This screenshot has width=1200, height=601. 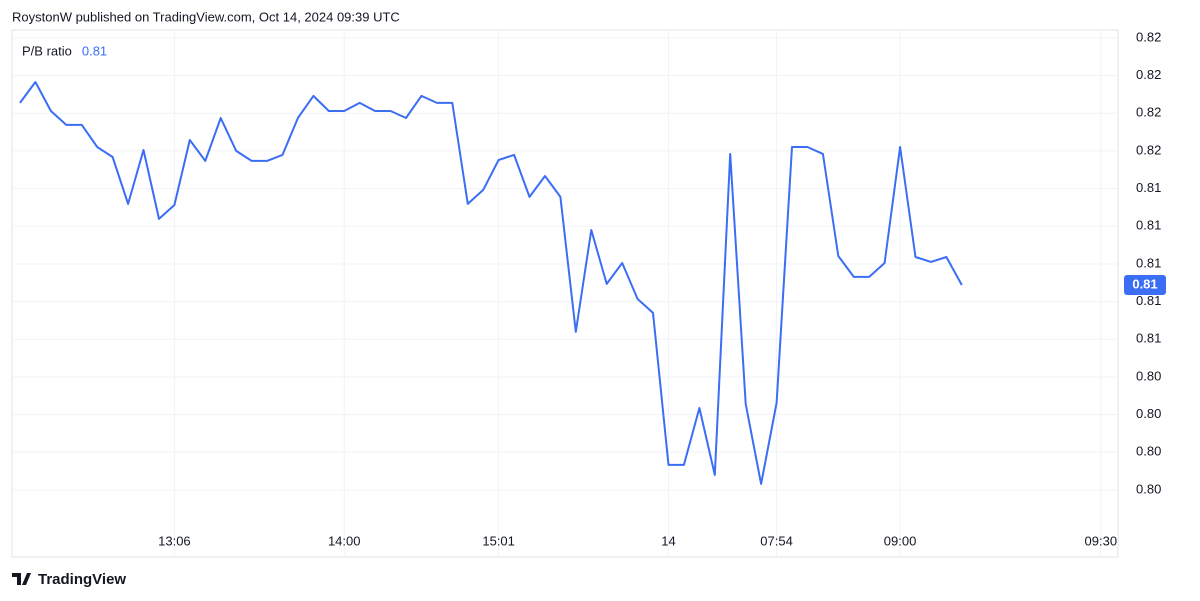 I want to click on x-tick-label: 15:01, so click(x=498, y=540).